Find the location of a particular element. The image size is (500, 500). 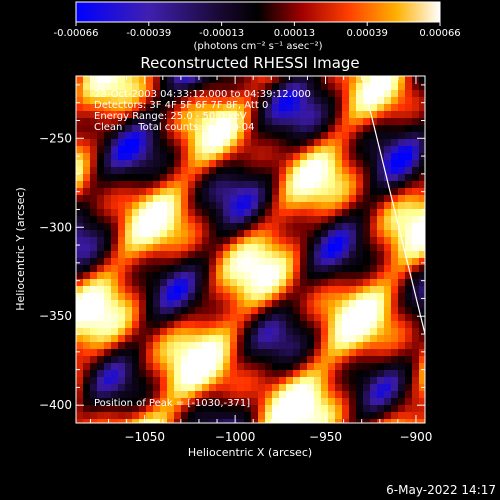

chart-title: Reconstructed RHESSI Image is located at coordinates (249, 63).